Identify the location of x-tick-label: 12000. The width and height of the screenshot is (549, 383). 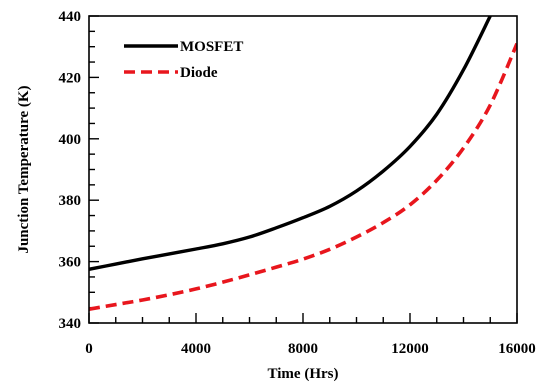
(410, 349).